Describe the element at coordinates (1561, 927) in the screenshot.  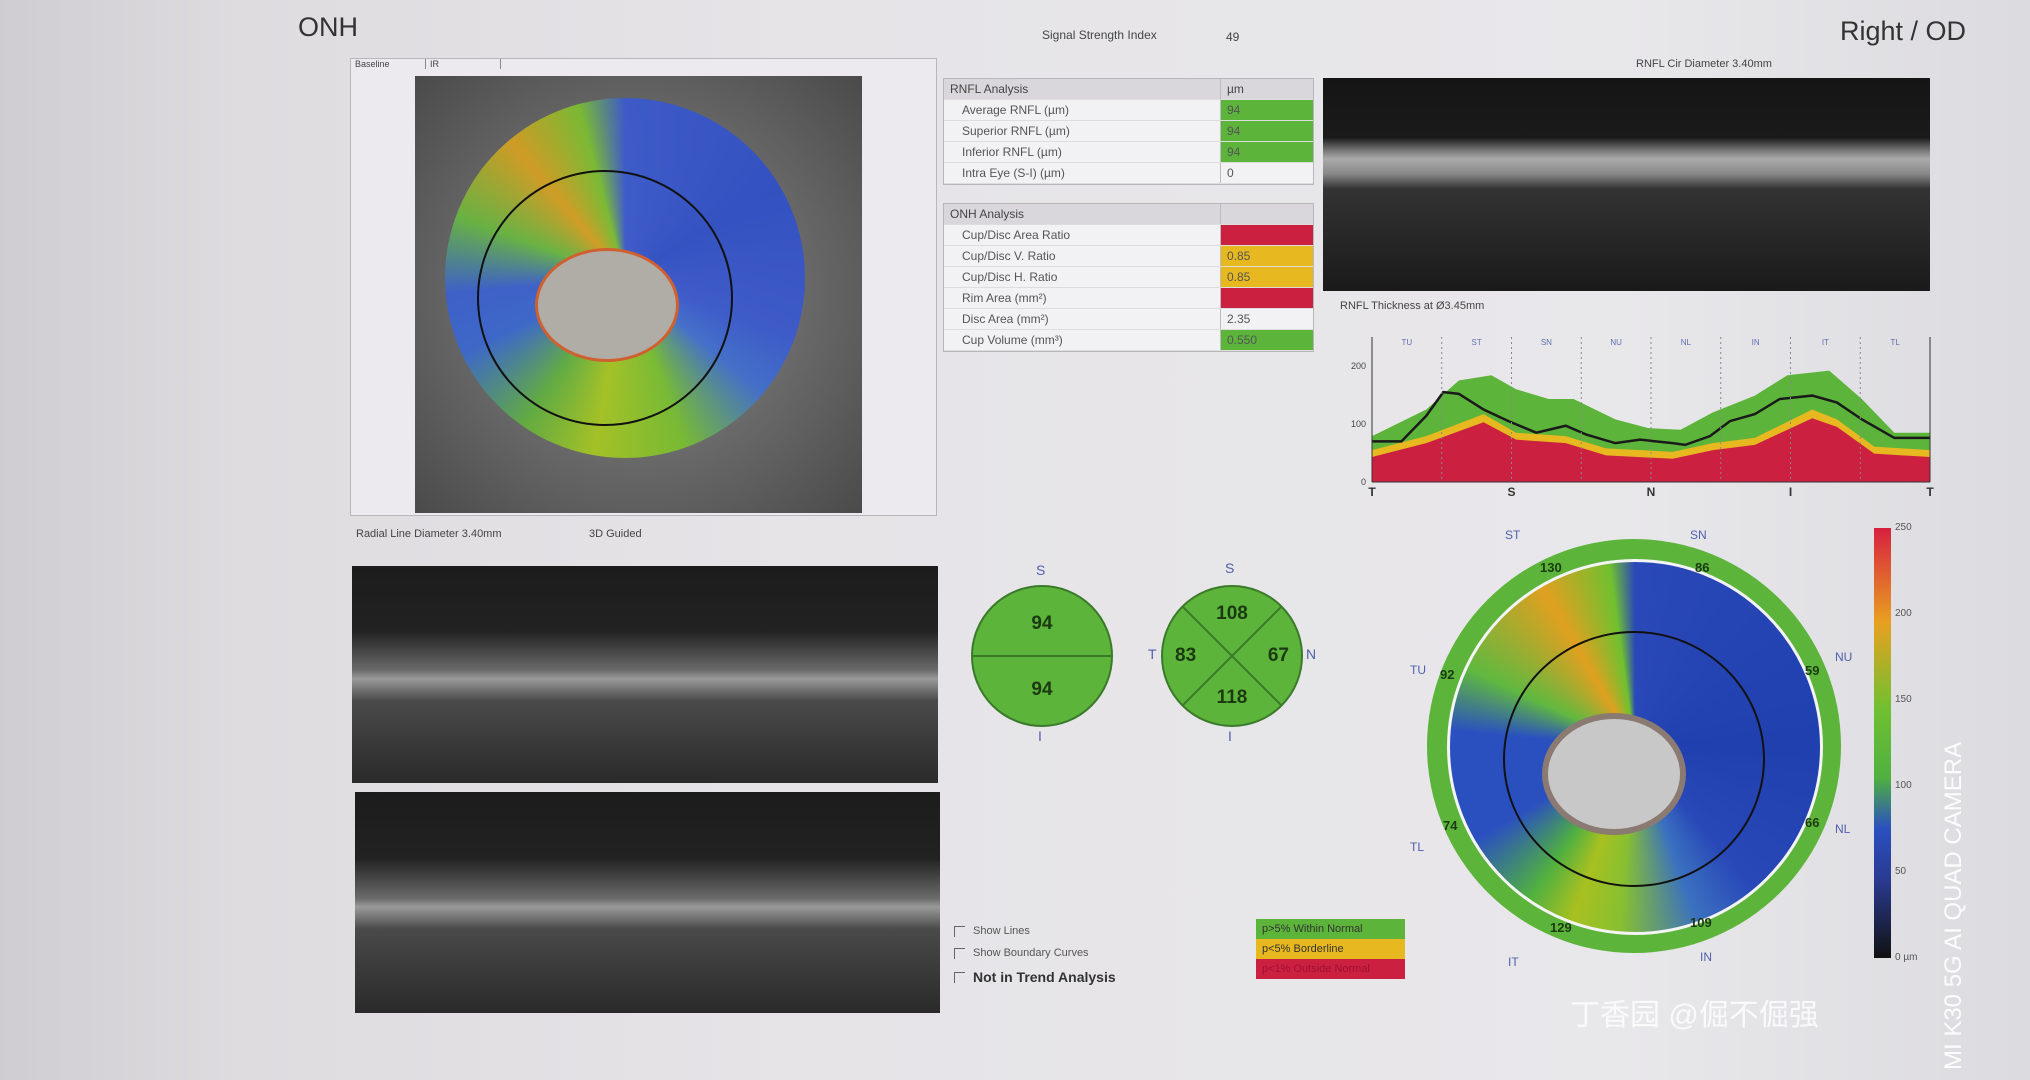
I see `clock-value-it: 129` at that location.